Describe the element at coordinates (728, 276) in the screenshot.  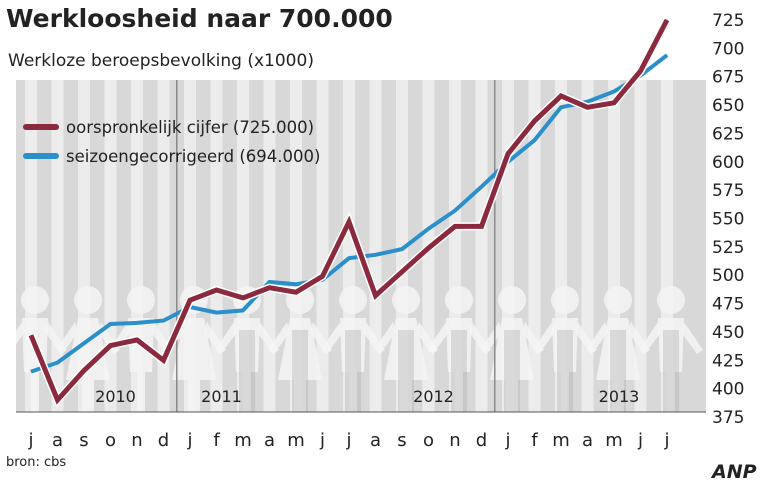
I see `y-tick-label: 500` at that location.